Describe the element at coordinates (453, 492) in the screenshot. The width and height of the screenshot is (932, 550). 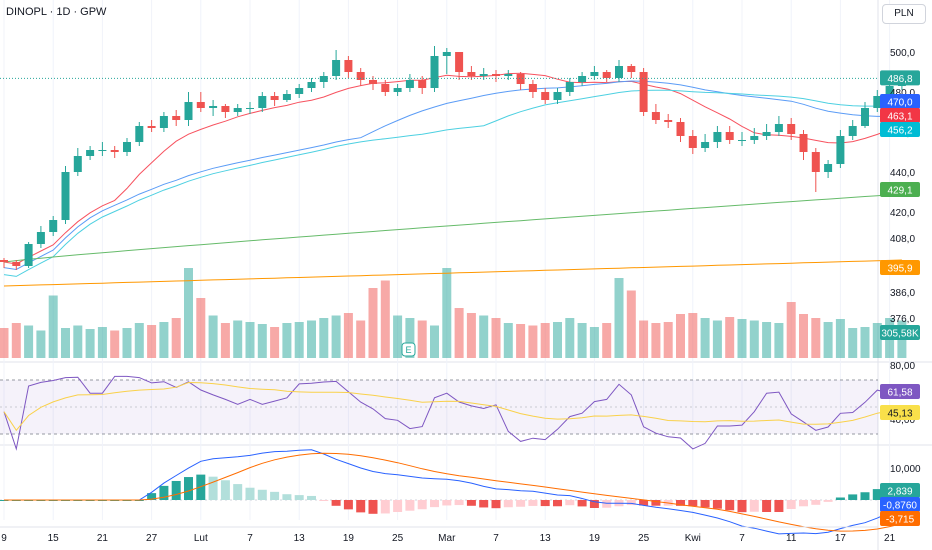
I see `macd-signal-line` at that location.